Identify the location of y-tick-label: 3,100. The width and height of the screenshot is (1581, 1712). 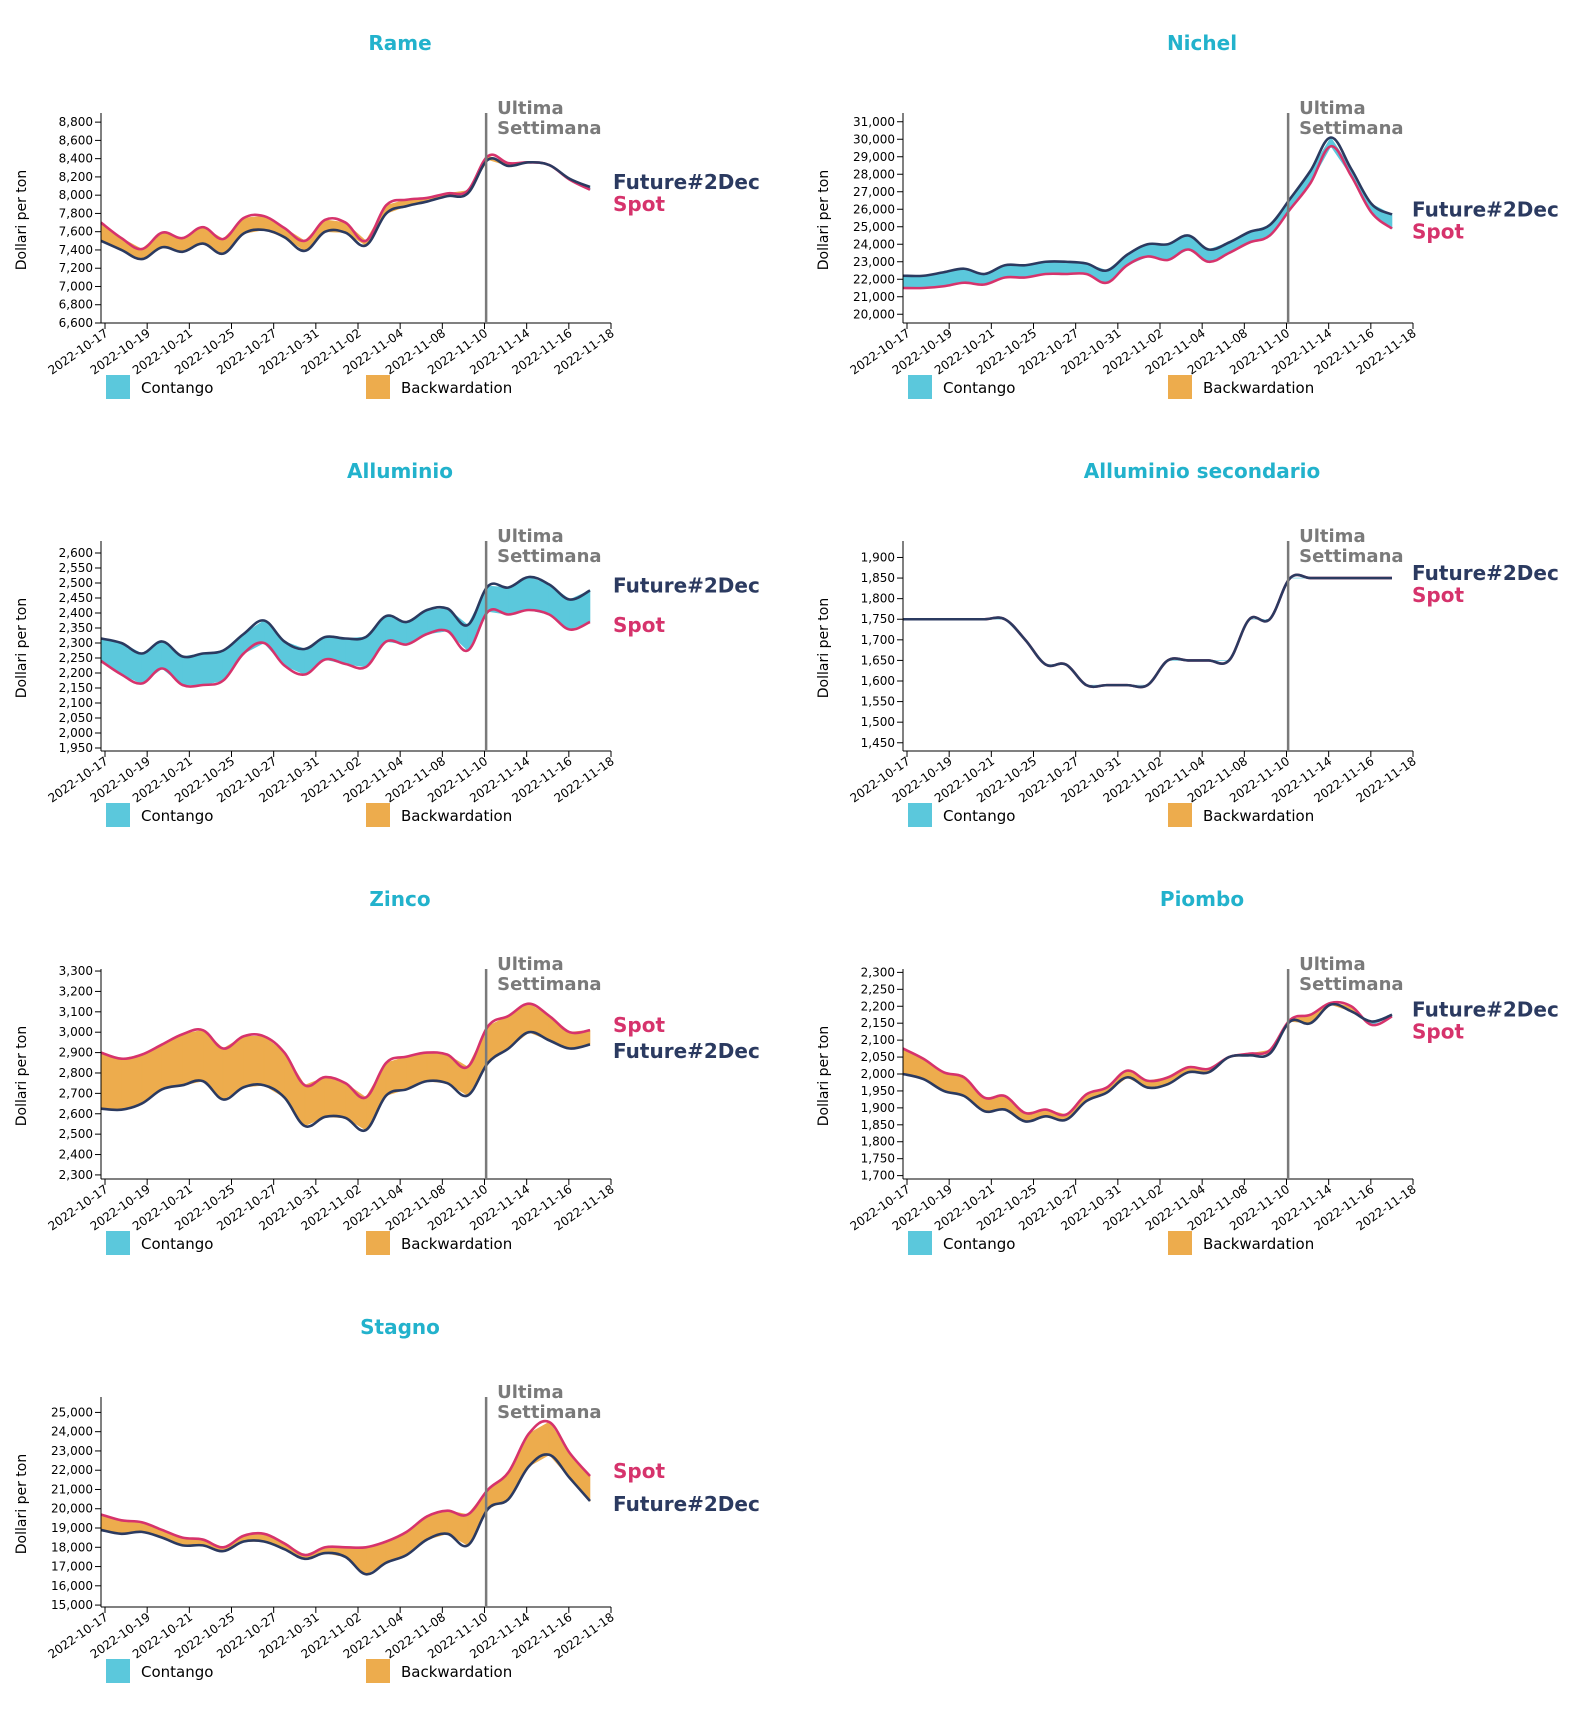
(76, 1012).